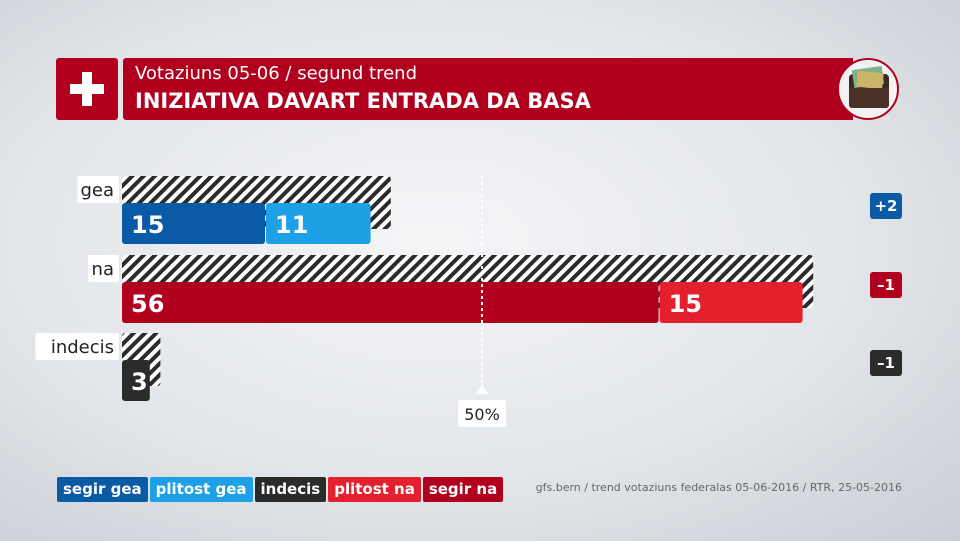 The height and width of the screenshot is (541, 960). I want to click on change-badge-gea, so click(886, 206).